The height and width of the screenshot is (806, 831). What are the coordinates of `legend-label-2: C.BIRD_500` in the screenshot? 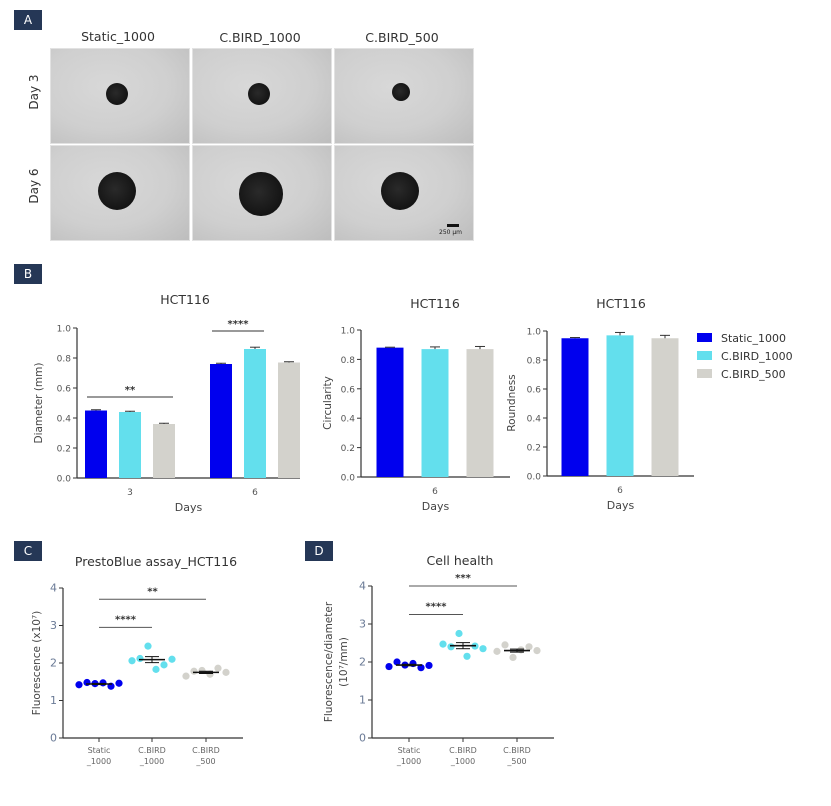 It's located at (753, 374).